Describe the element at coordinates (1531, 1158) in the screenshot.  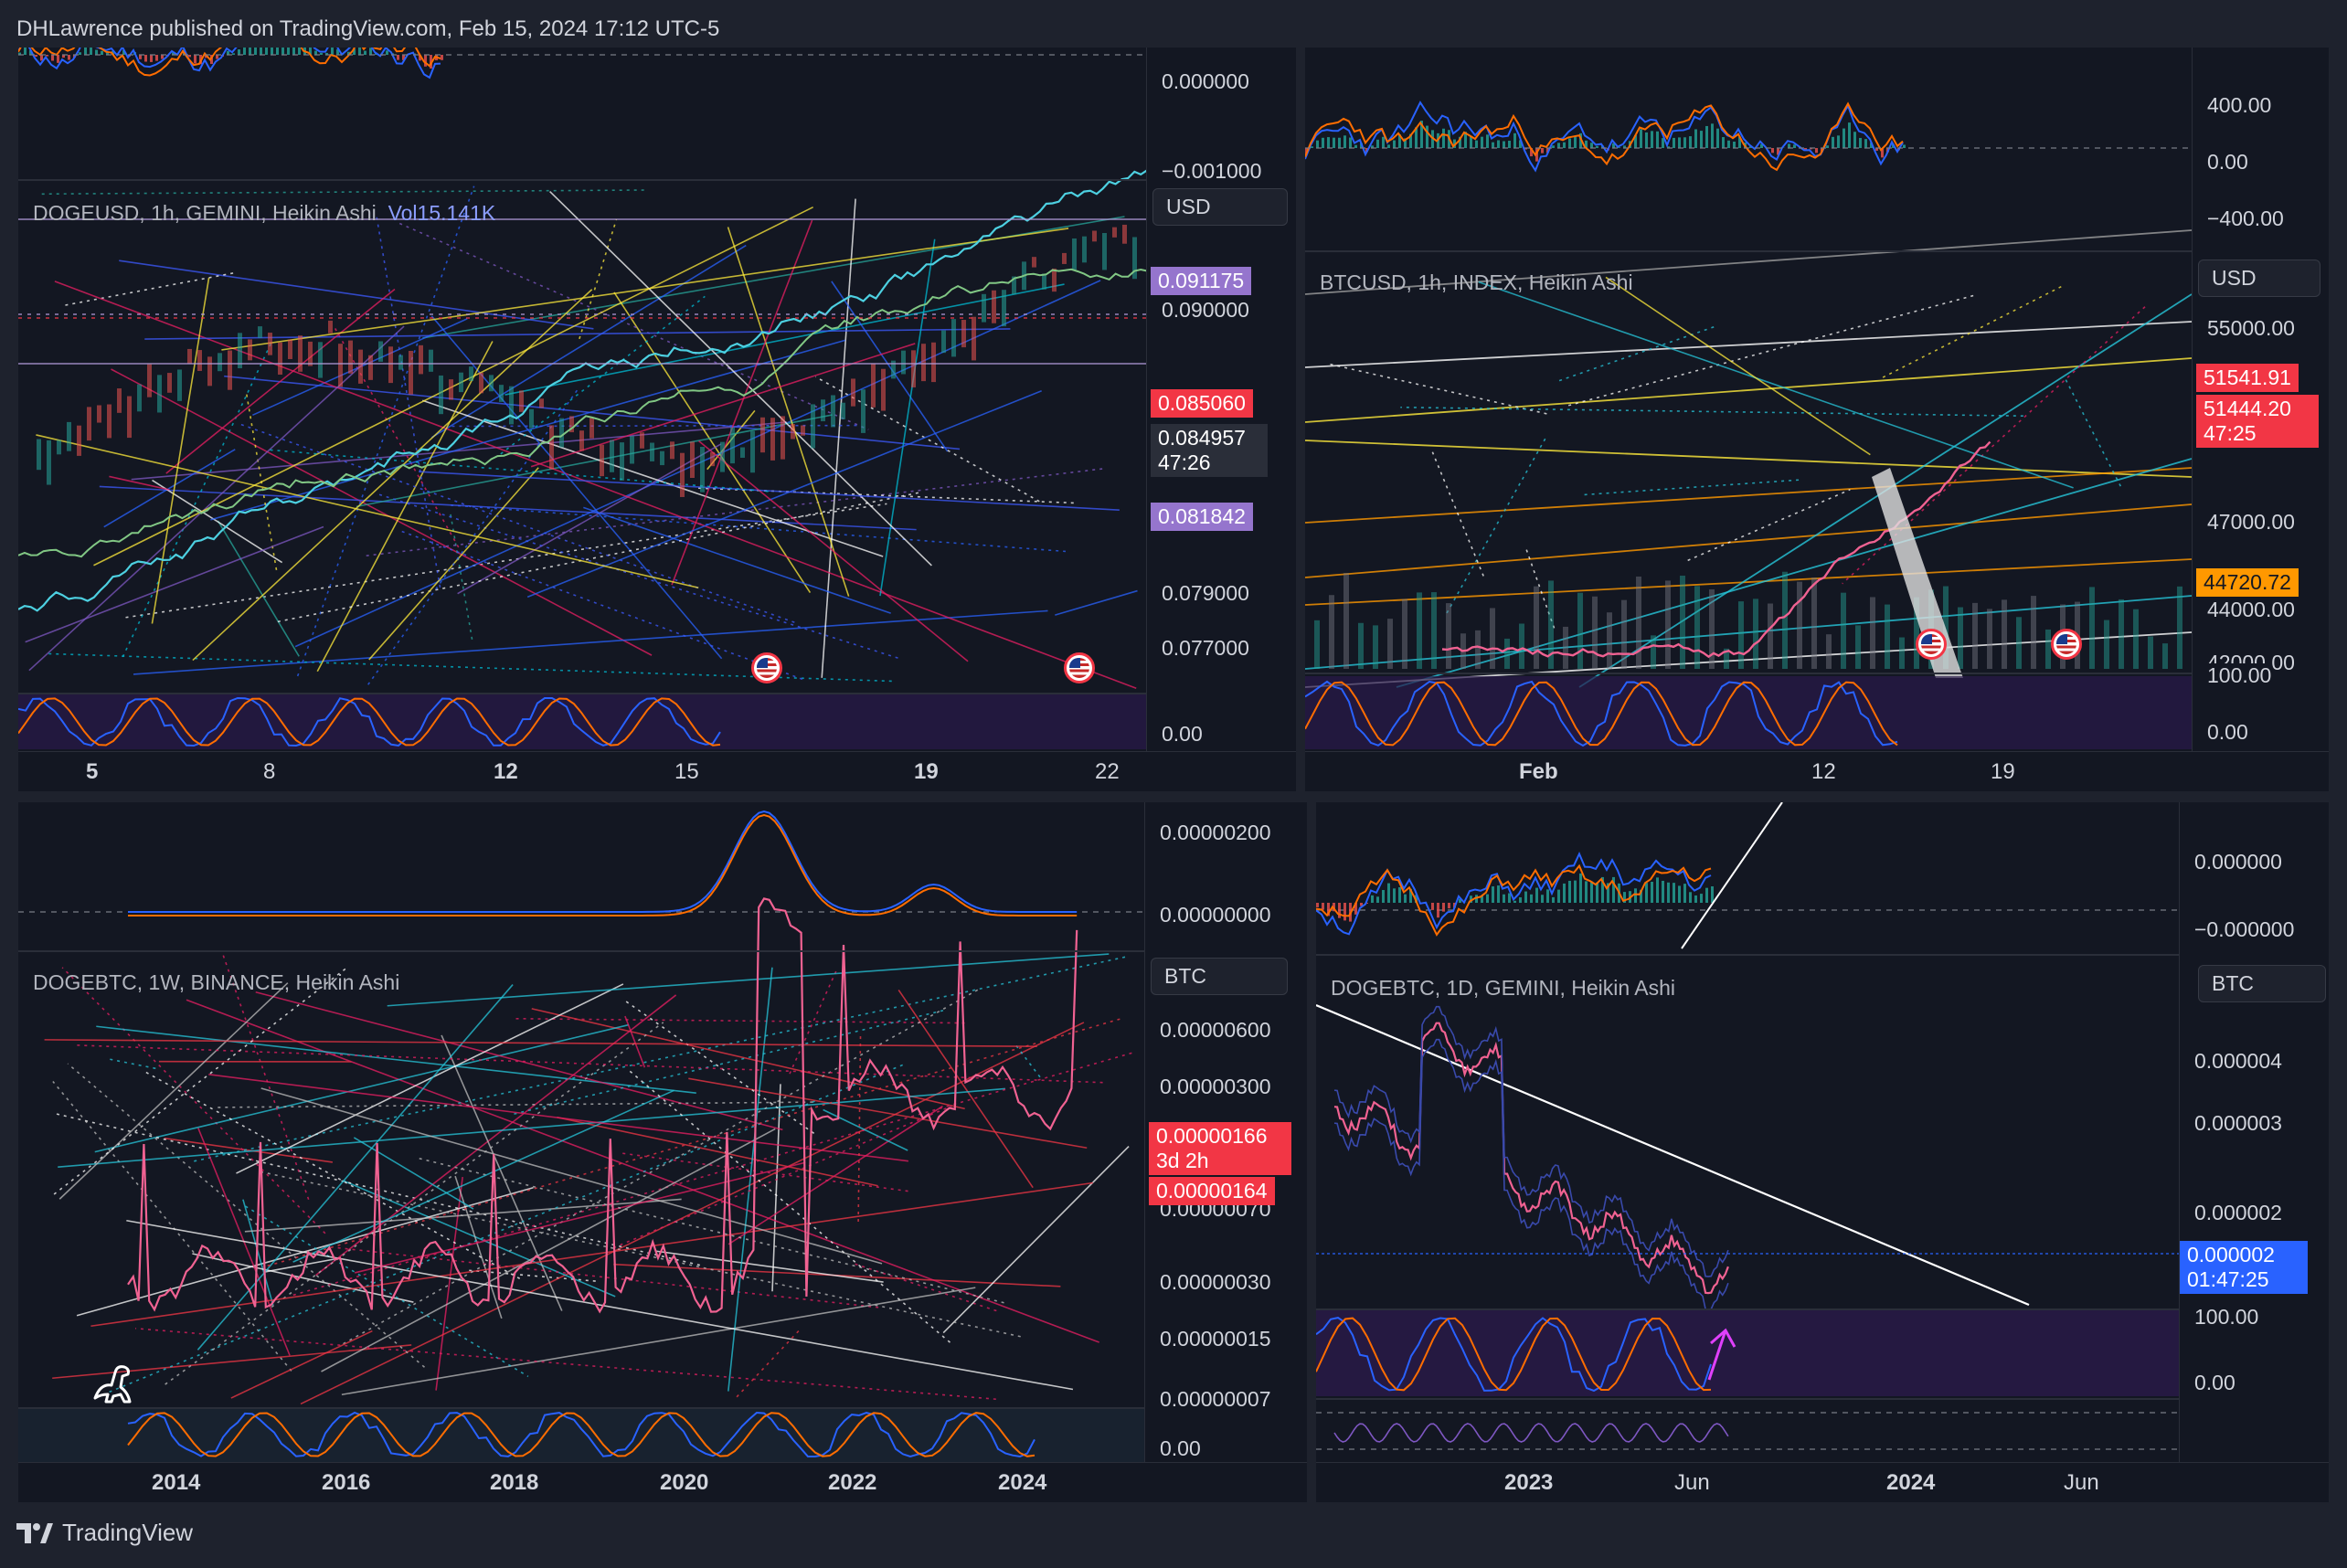
I see `price-line` at that location.